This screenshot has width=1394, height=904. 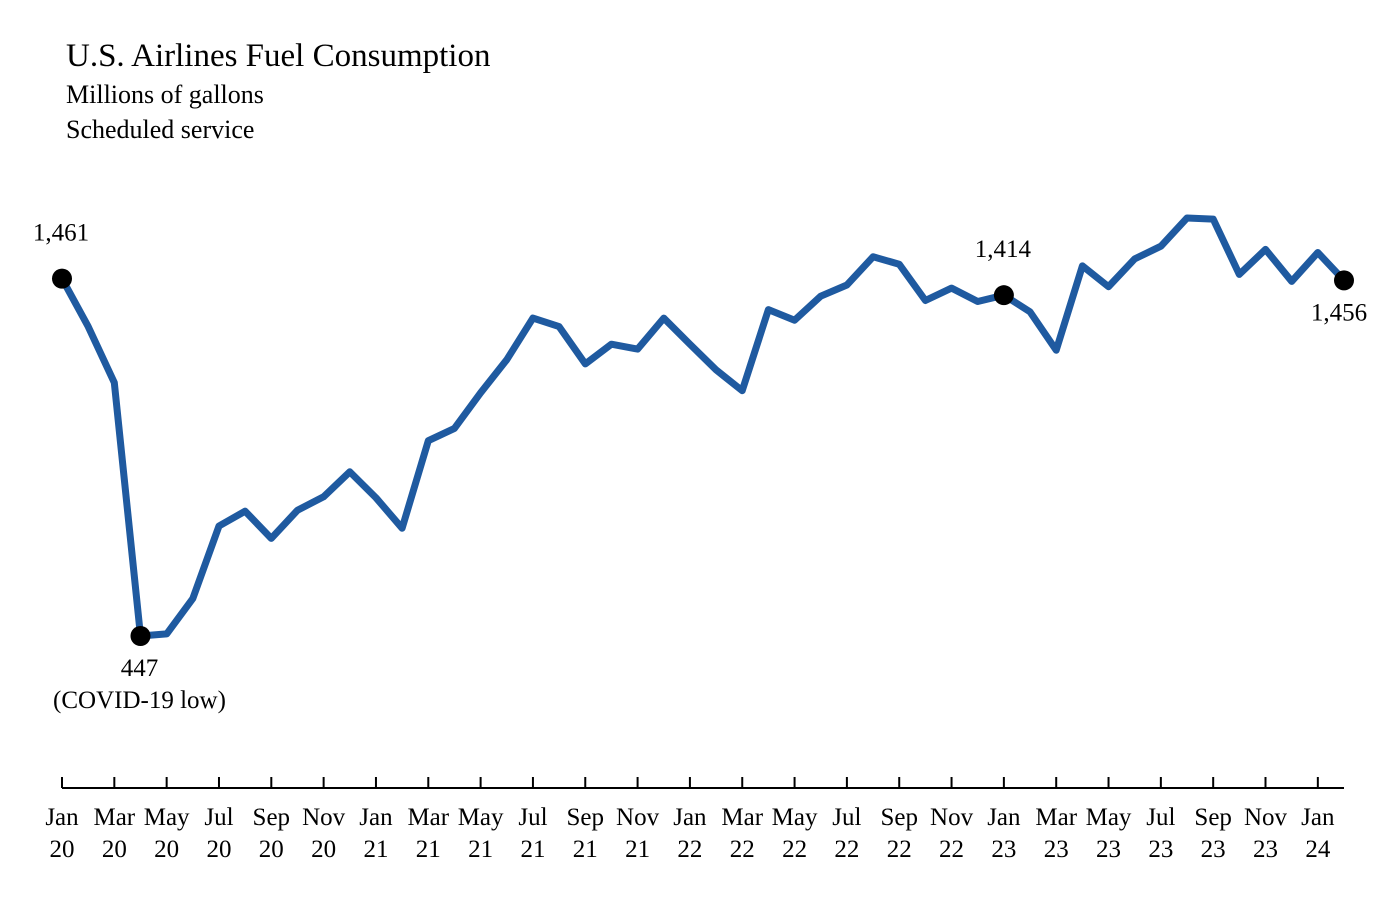 What do you see at coordinates (533, 833) in the screenshot?
I see `x-tick-label: Jul 21` at bounding box center [533, 833].